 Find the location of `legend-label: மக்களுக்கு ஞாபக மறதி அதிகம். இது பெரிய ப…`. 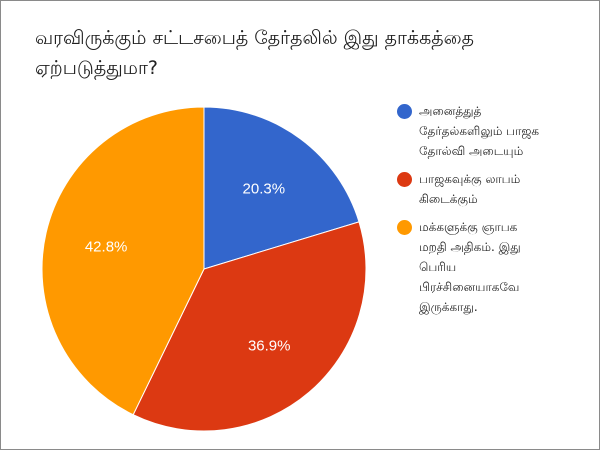

legend-label: மக்களுக்கு ஞாபக மறதி அதிகம். இது பெரிய ப… is located at coordinates (470, 267).